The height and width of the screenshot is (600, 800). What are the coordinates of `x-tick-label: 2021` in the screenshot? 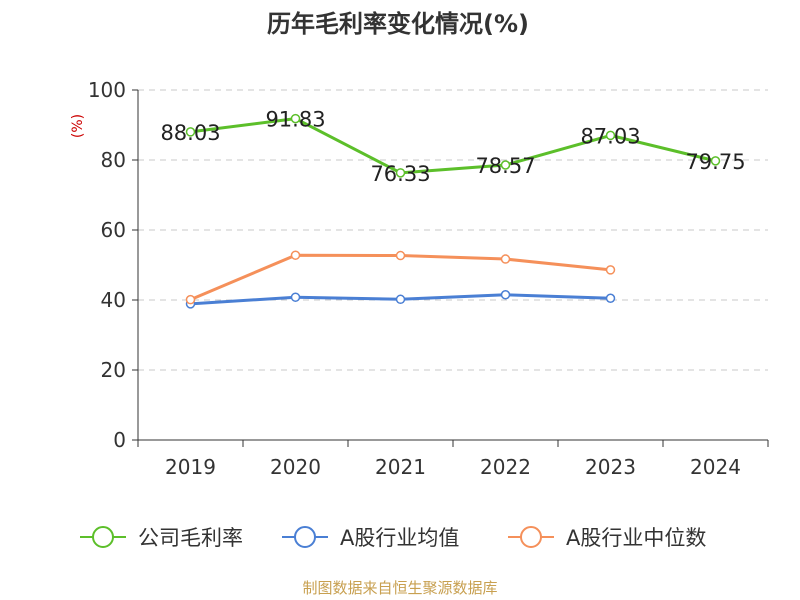 It's located at (400, 467).